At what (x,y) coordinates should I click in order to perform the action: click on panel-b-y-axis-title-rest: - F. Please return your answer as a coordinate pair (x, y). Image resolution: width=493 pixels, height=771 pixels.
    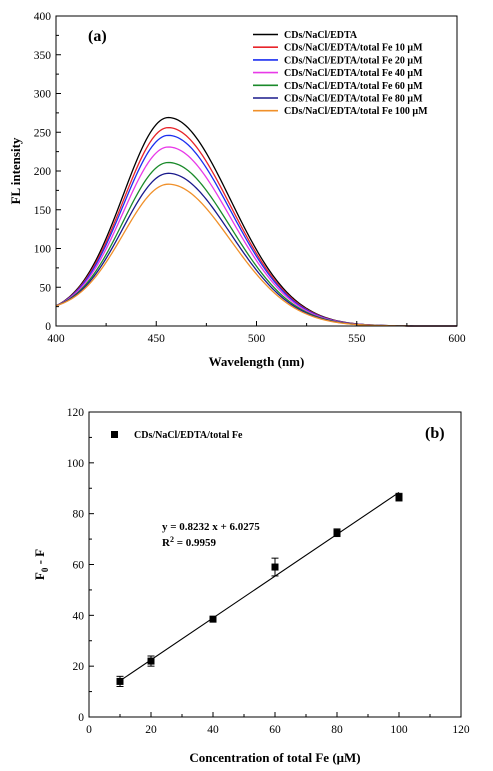
    Looking at the image, I should click on (39, 558).